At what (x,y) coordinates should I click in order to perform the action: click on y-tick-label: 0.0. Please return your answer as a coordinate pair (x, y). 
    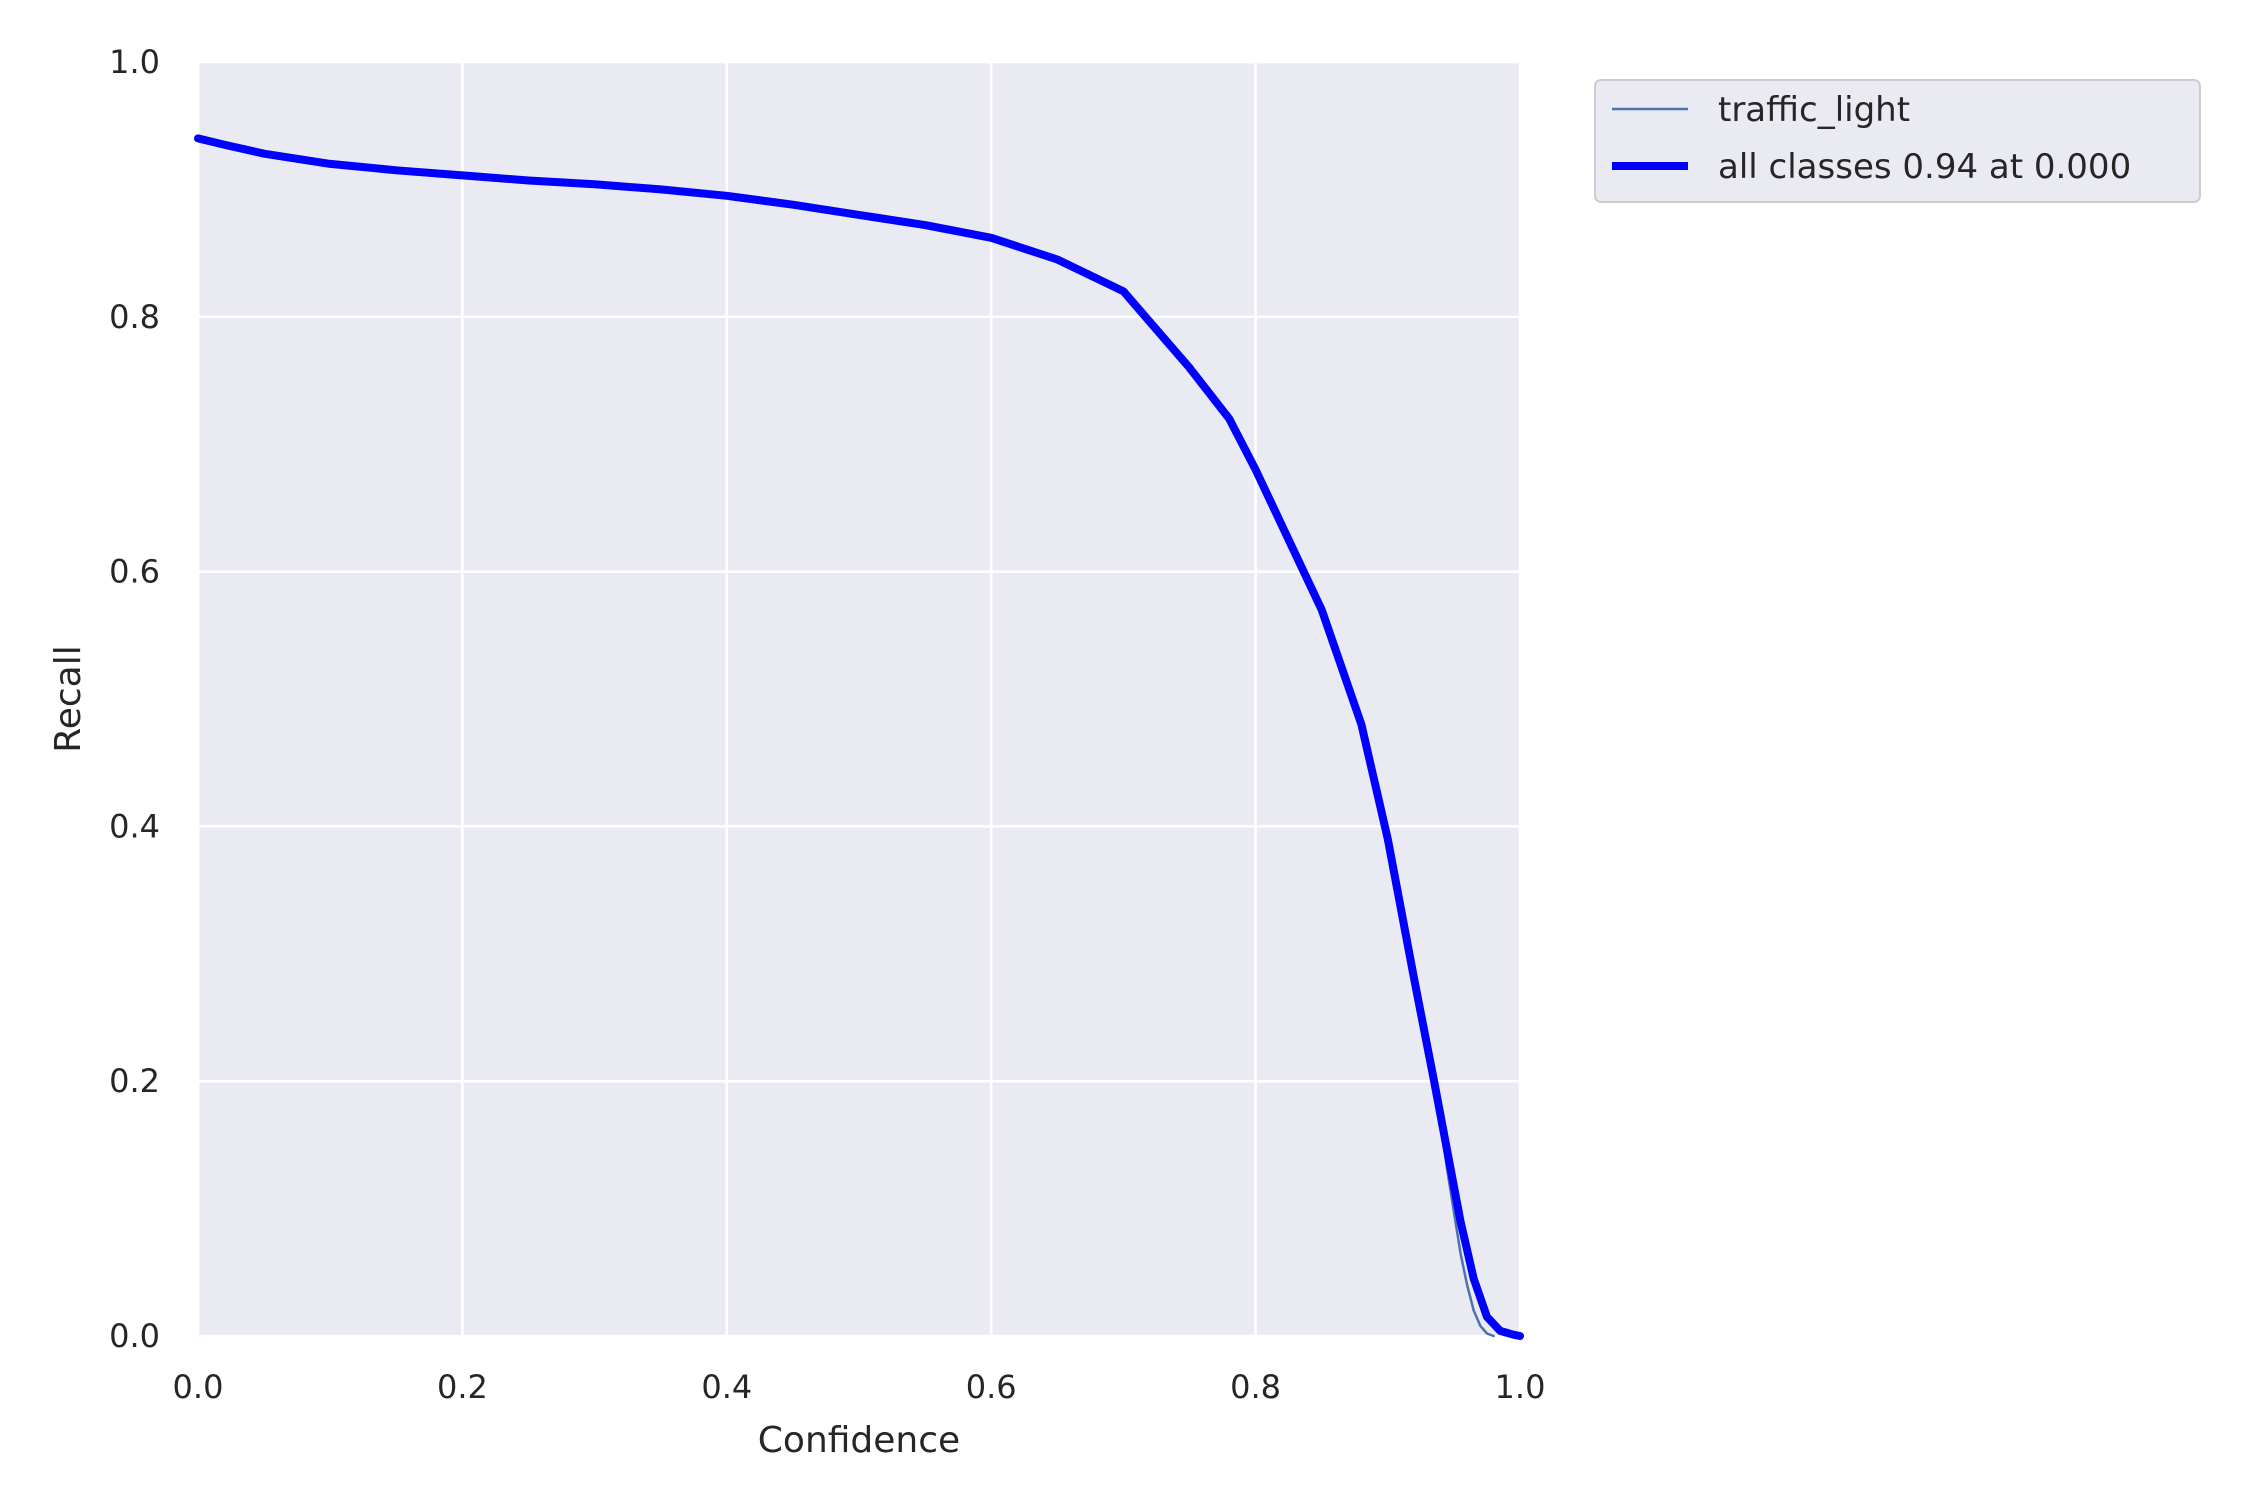
    Looking at the image, I should click on (134, 1336).